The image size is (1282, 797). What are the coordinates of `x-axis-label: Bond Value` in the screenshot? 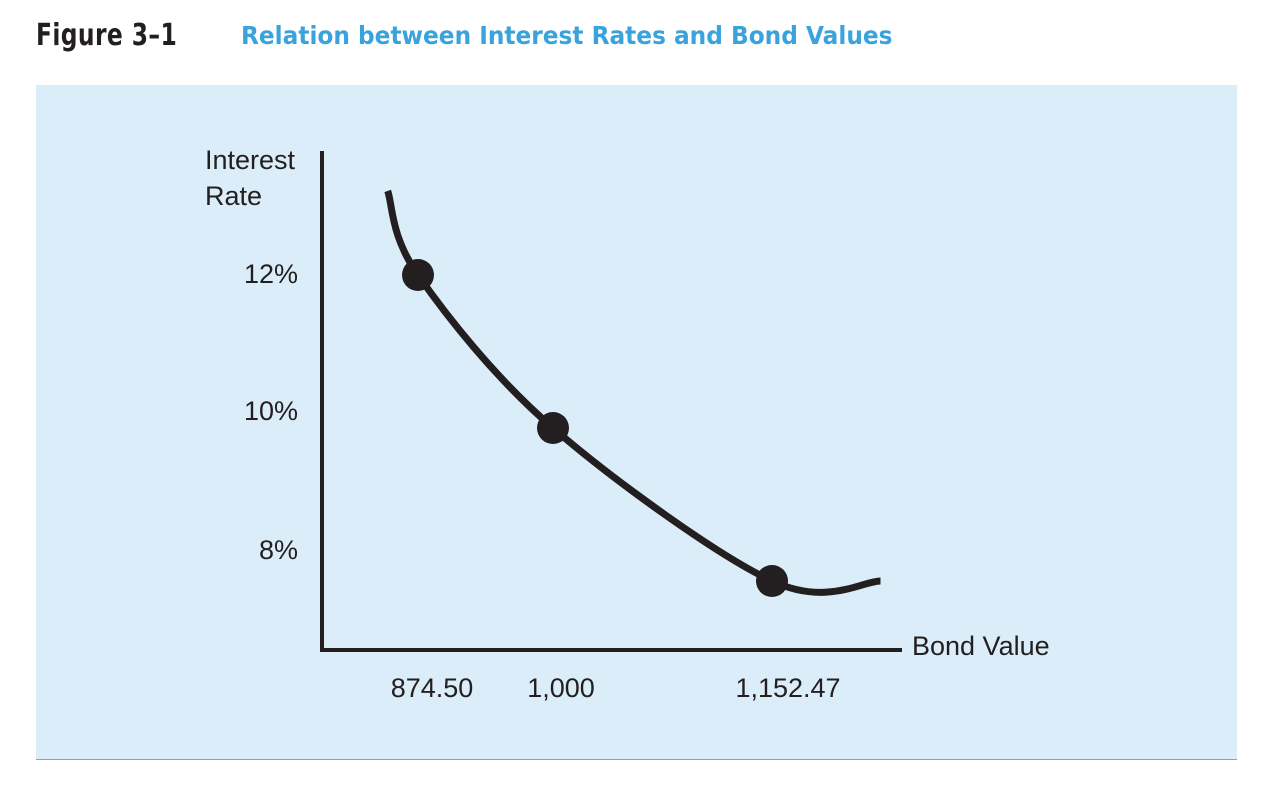 It's located at (981, 646).